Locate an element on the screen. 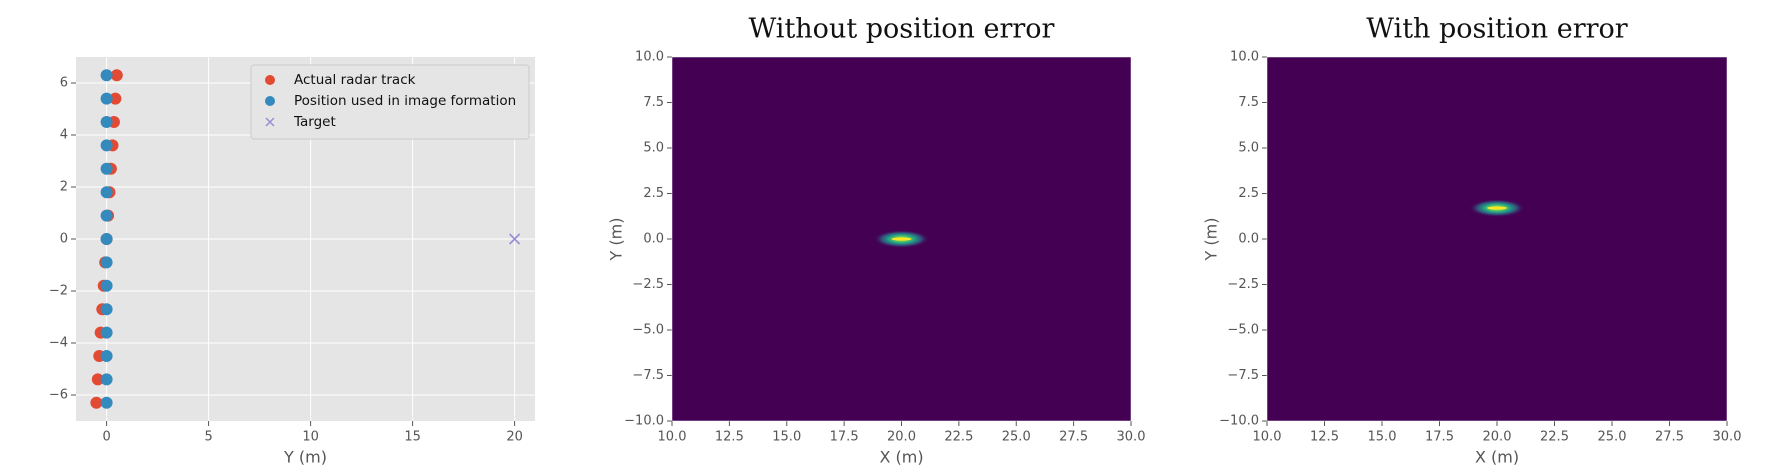 The width and height of the screenshot is (1788, 473). x-tick-label: 20 is located at coordinates (514, 437).